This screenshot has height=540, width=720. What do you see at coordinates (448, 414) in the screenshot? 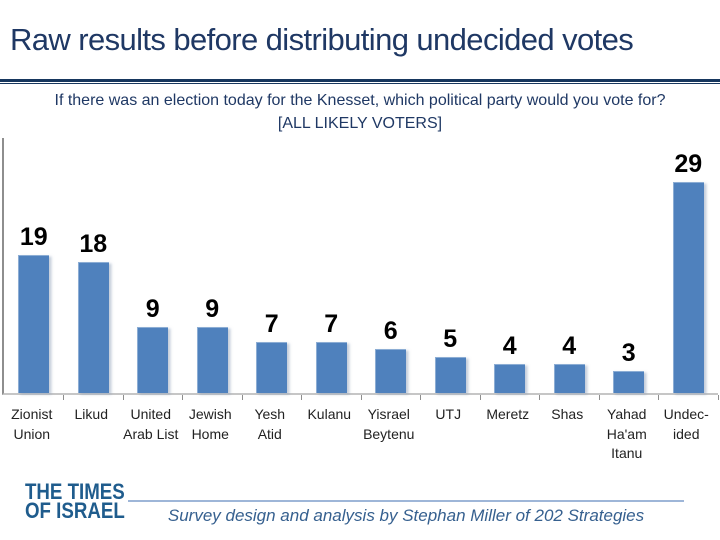
I see `x-axis-tick-label: UTJ` at bounding box center [448, 414].